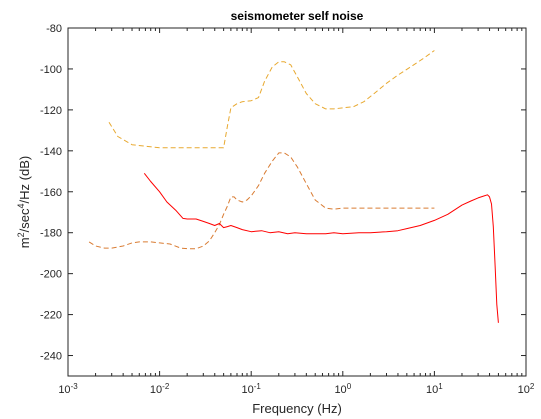 Image resolution: width=541 pixels, height=419 pixels. I want to click on y-label-base1: m, so click(24, 242).